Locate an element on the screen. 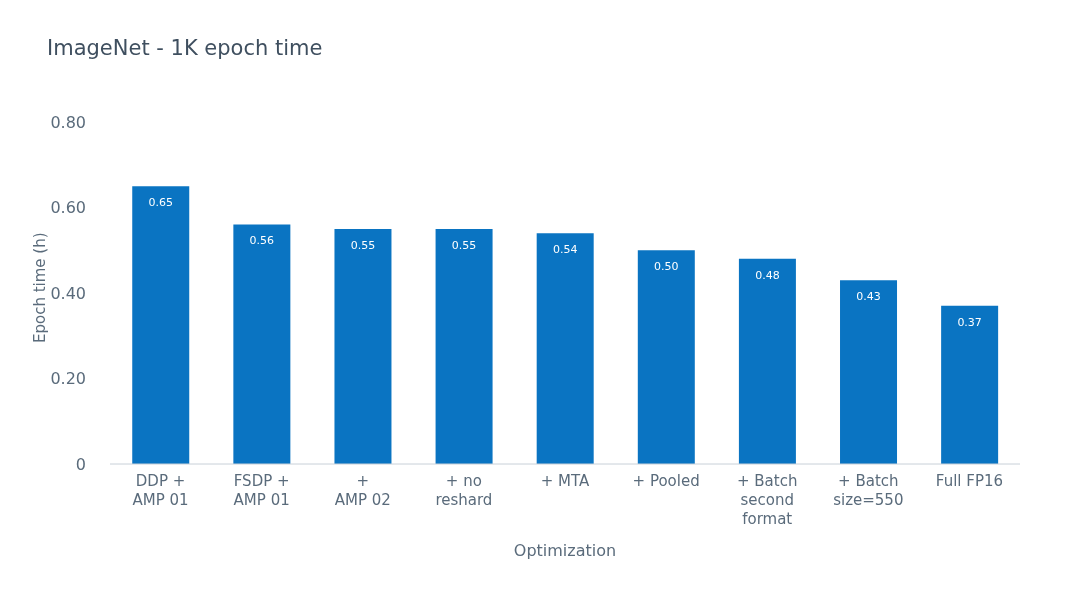  x-tick-label: FSDP + AMP 01 is located at coordinates (261, 490).